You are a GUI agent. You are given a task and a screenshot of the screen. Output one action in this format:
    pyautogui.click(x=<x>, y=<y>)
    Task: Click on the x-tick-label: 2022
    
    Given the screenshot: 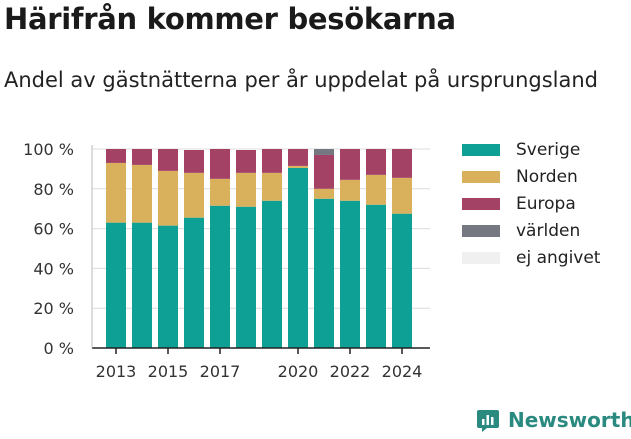 What is the action you would take?
    pyautogui.click(x=350, y=371)
    